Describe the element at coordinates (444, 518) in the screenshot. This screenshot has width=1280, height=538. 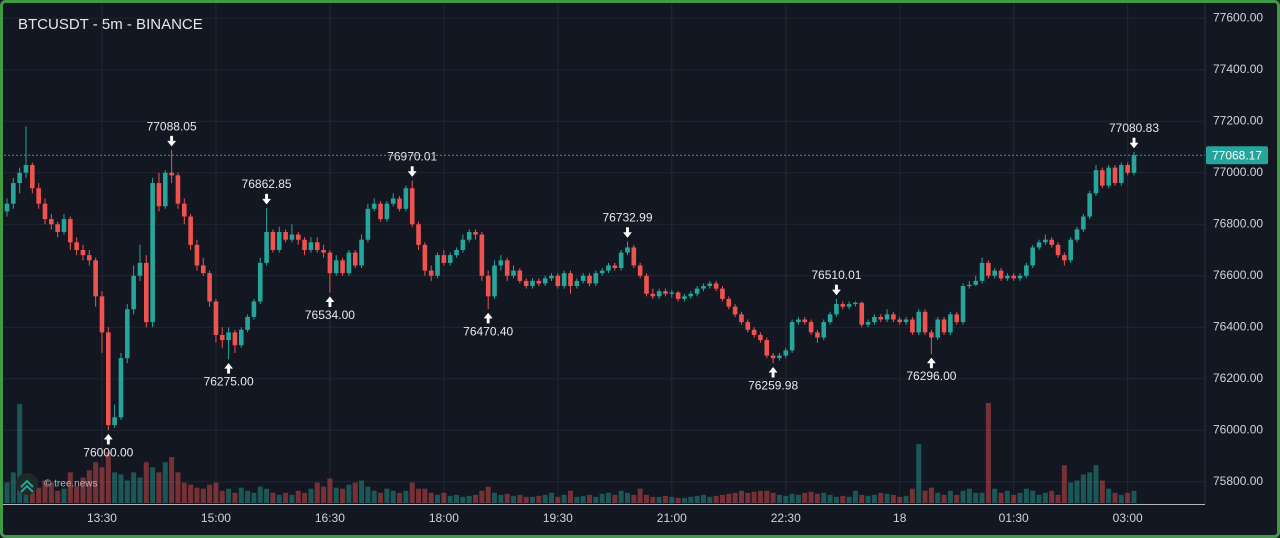
I see `x-tick-label: 18:00` at that location.